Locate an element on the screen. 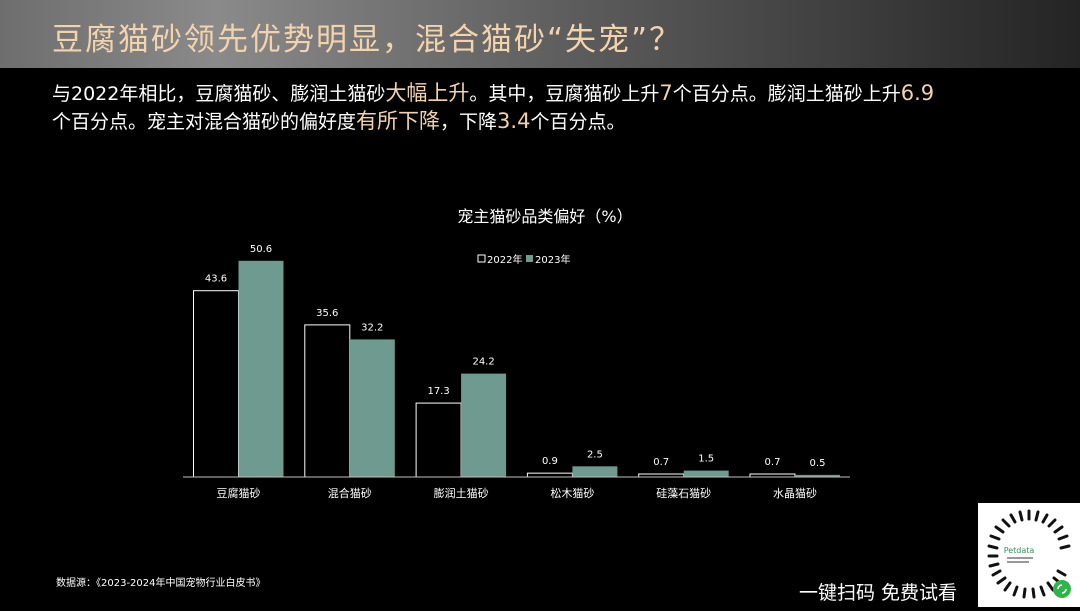 The width and height of the screenshot is (1080, 611). data-label: 0.5 is located at coordinates (818, 463).